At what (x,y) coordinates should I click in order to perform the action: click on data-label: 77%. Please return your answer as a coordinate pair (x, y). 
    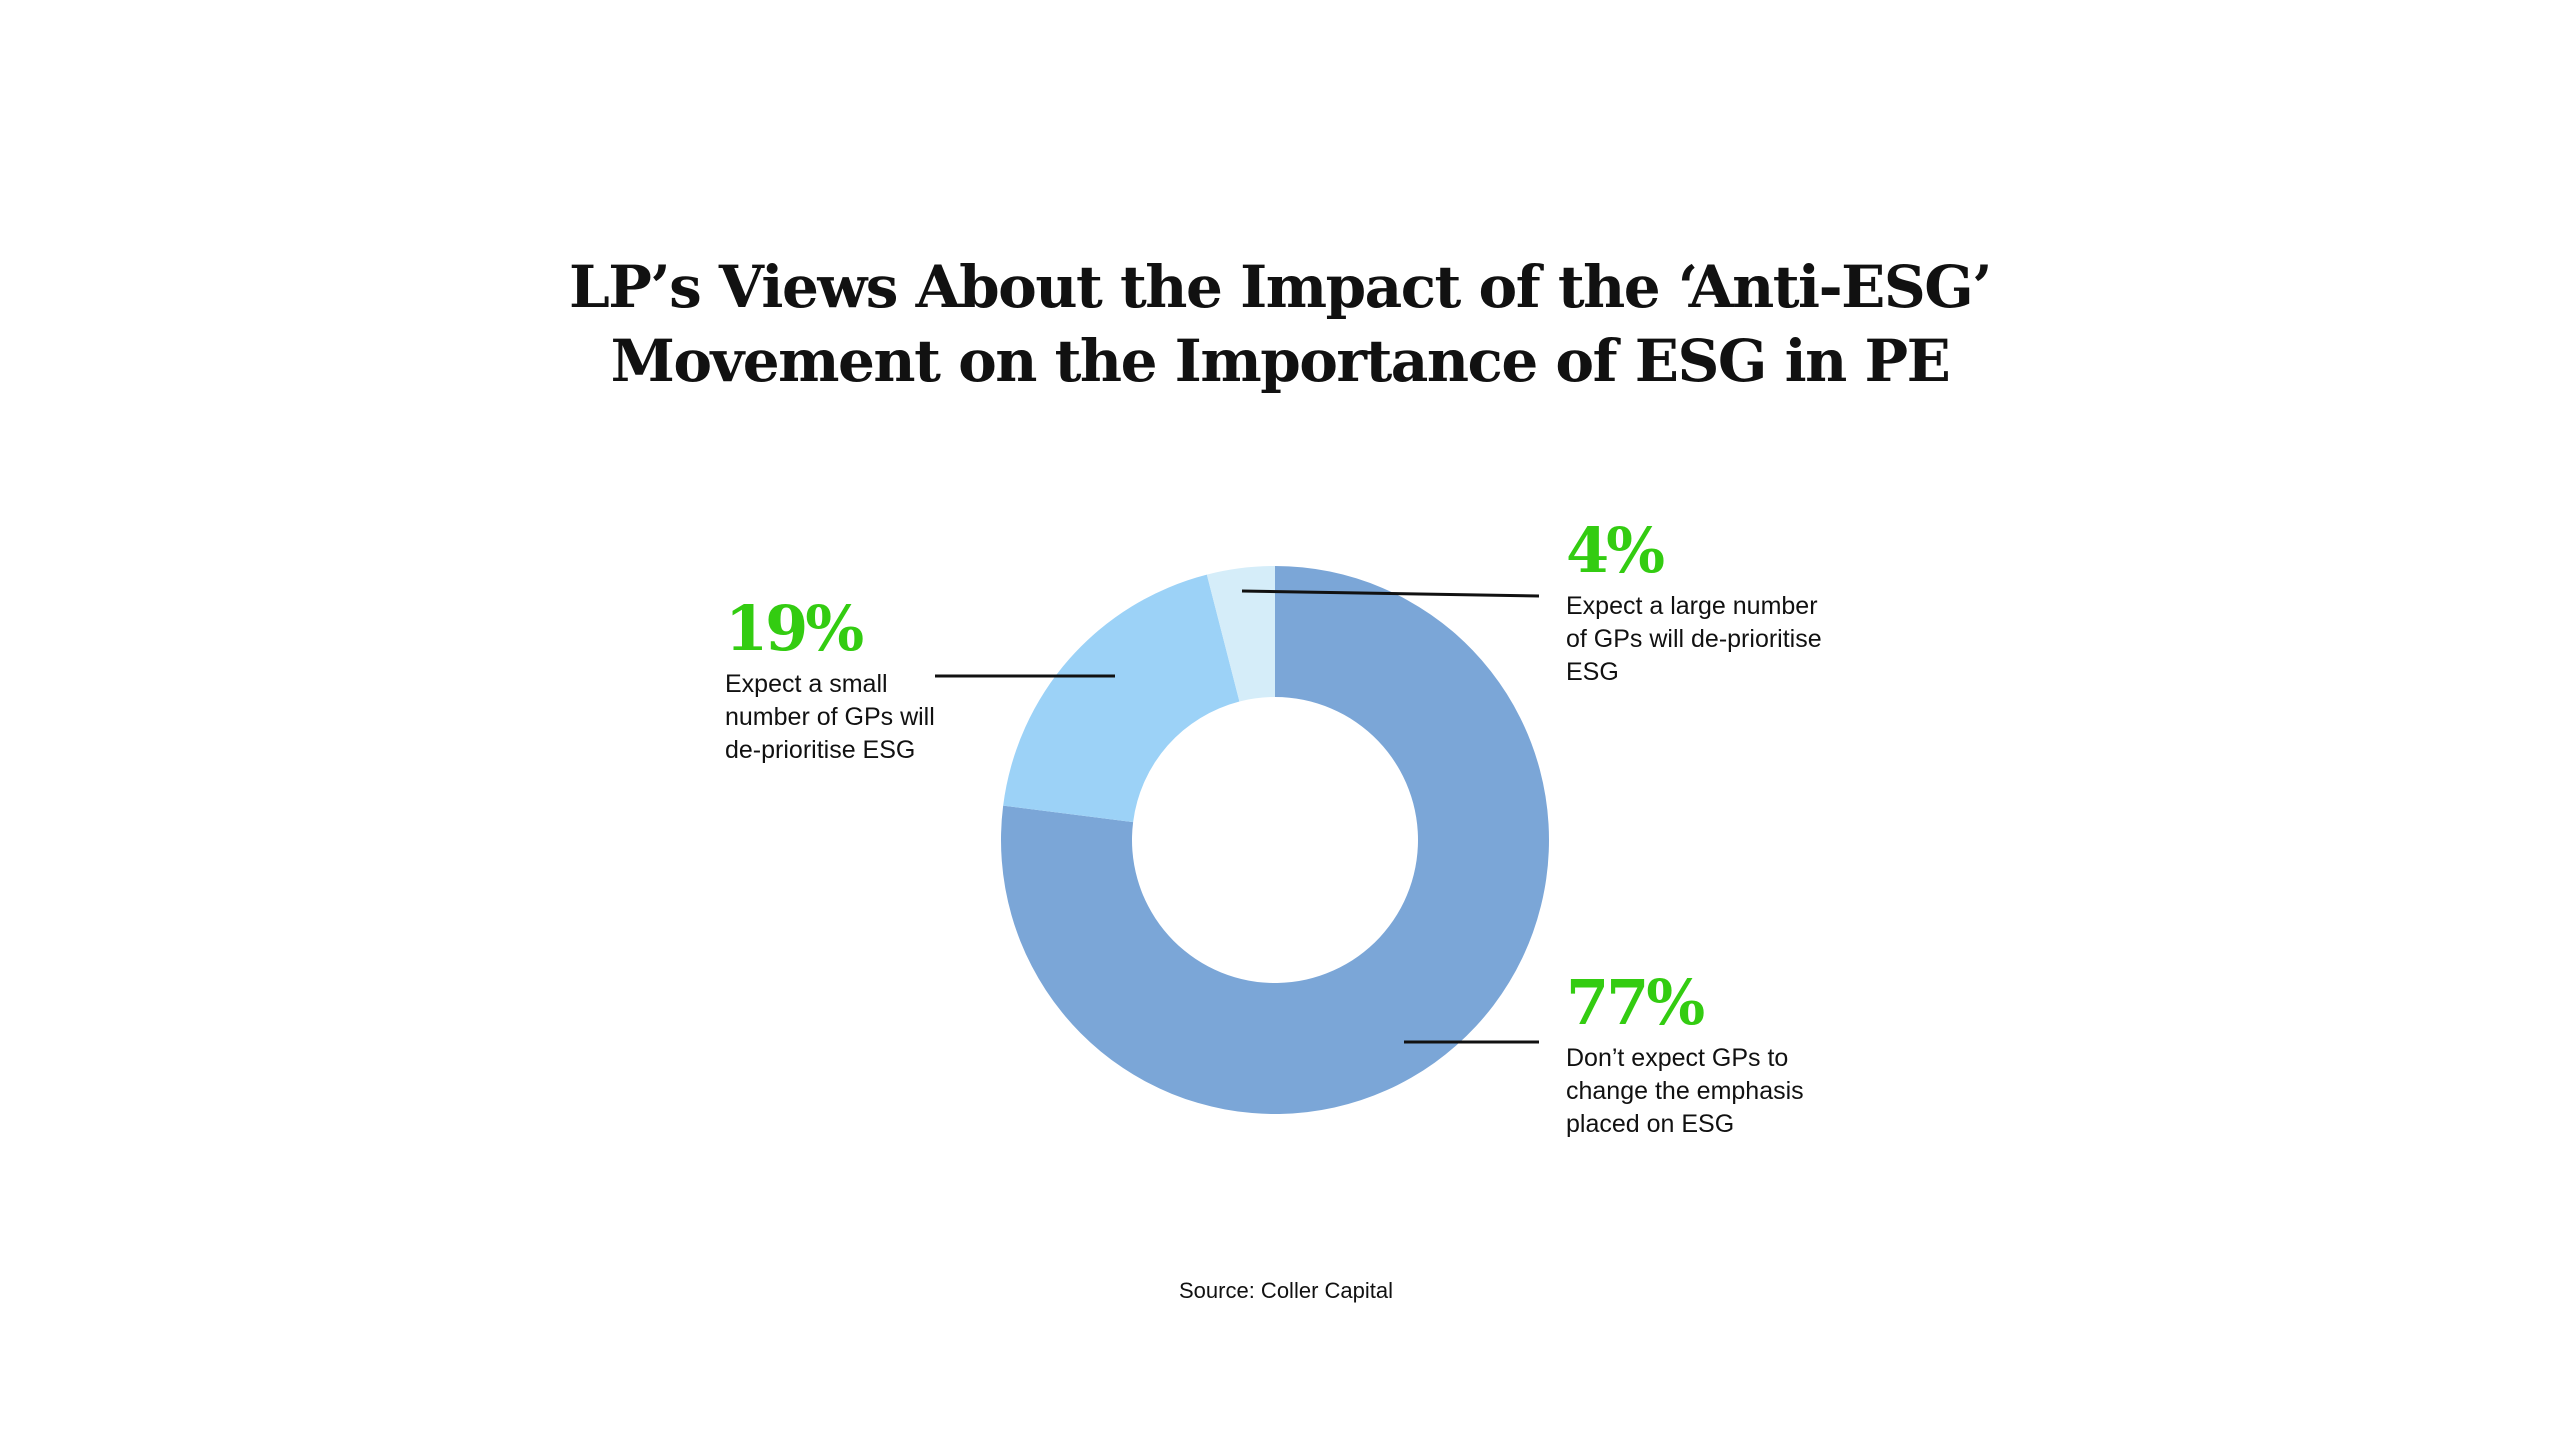
    Looking at the image, I should click on (1635, 1002).